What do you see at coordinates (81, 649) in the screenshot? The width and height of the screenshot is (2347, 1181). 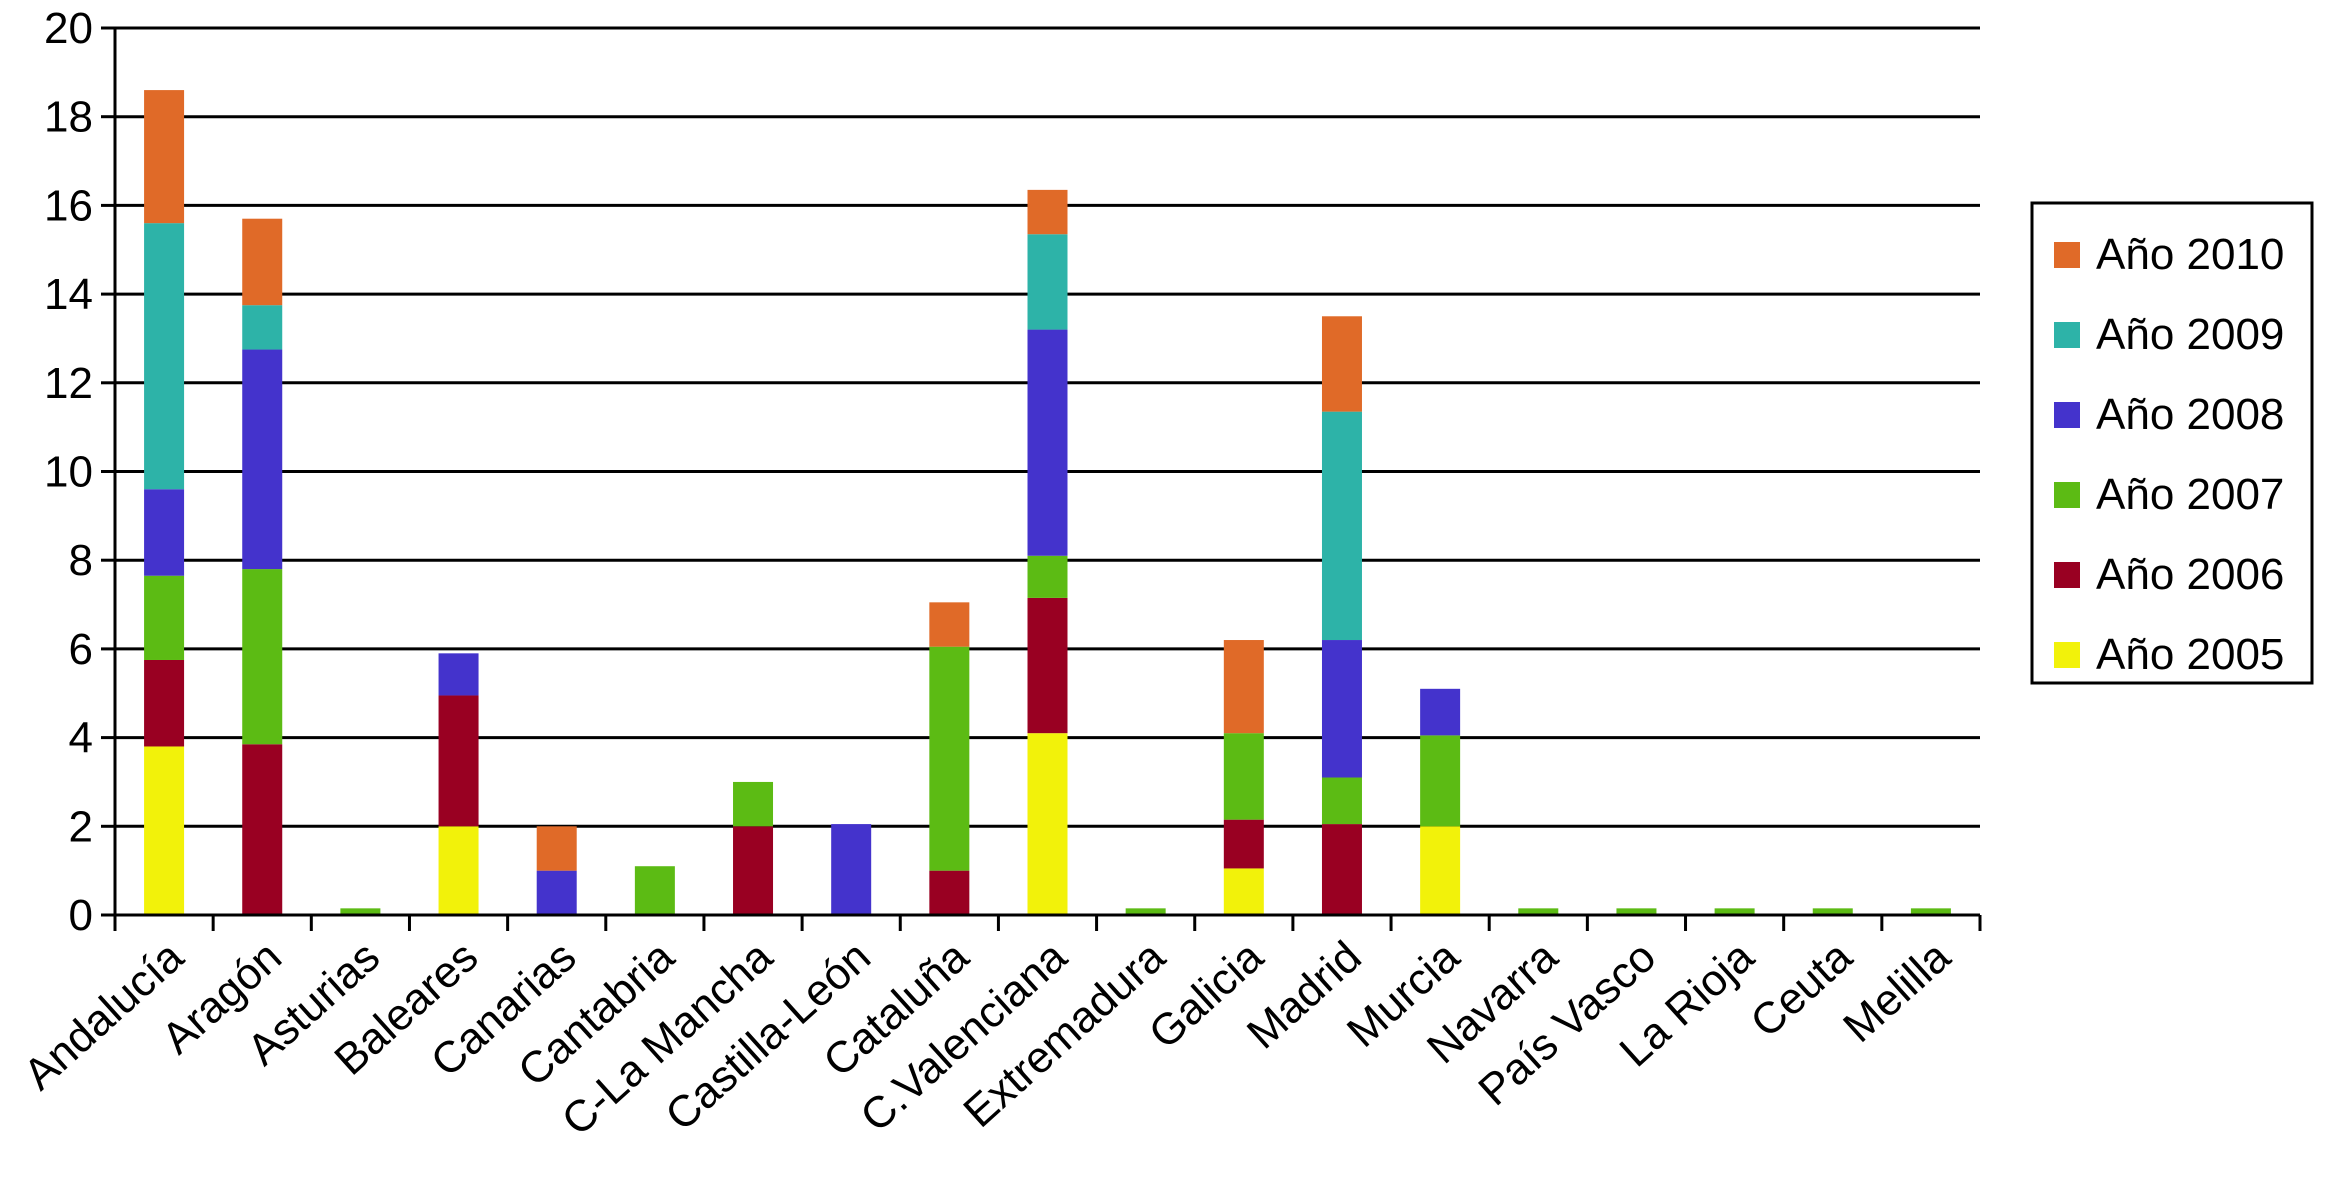 I see `y-tick-label: 6` at bounding box center [81, 649].